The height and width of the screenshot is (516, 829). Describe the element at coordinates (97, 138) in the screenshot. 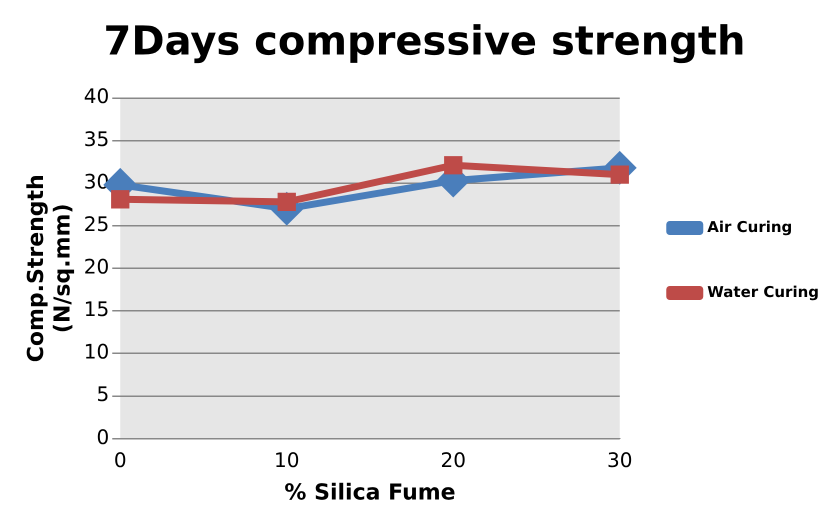

I see `y-tick-label: 35` at that location.